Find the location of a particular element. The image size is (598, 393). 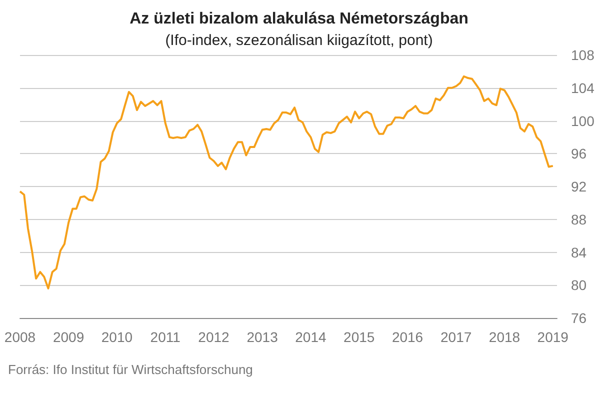

chart-title: Az üzleti bizalom alakulása Németországban is located at coordinates (299, 19).